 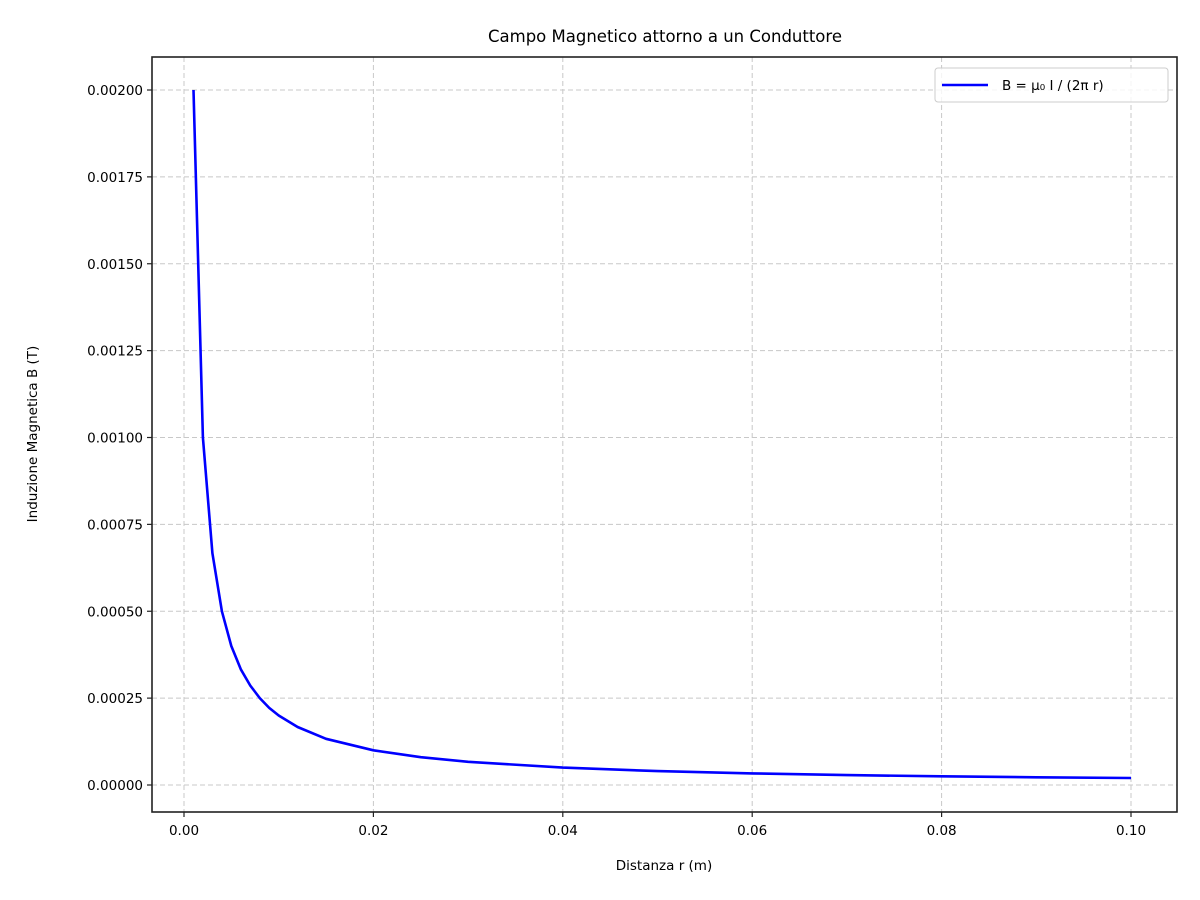 What do you see at coordinates (563, 831) in the screenshot?
I see `x-tick-label: 0.04` at bounding box center [563, 831].